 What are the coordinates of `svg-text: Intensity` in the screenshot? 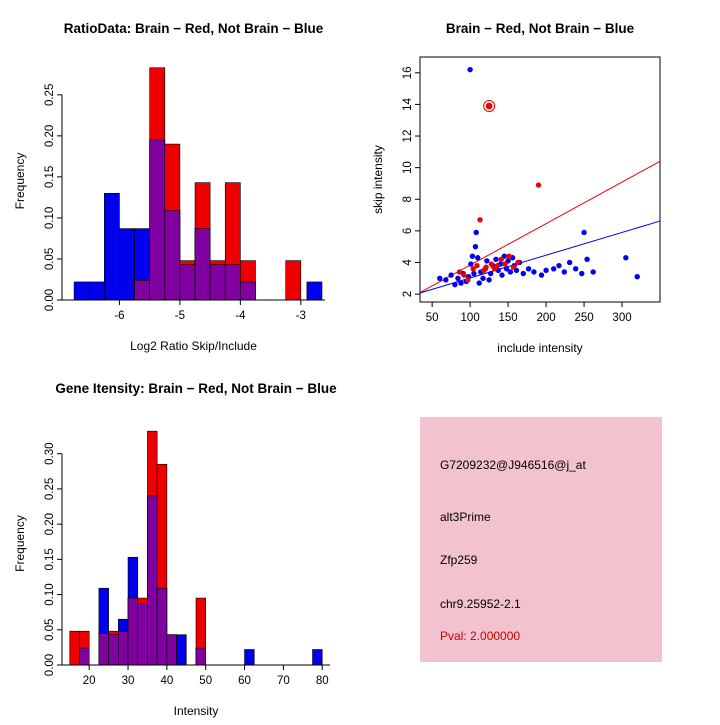 It's located at (196, 711).